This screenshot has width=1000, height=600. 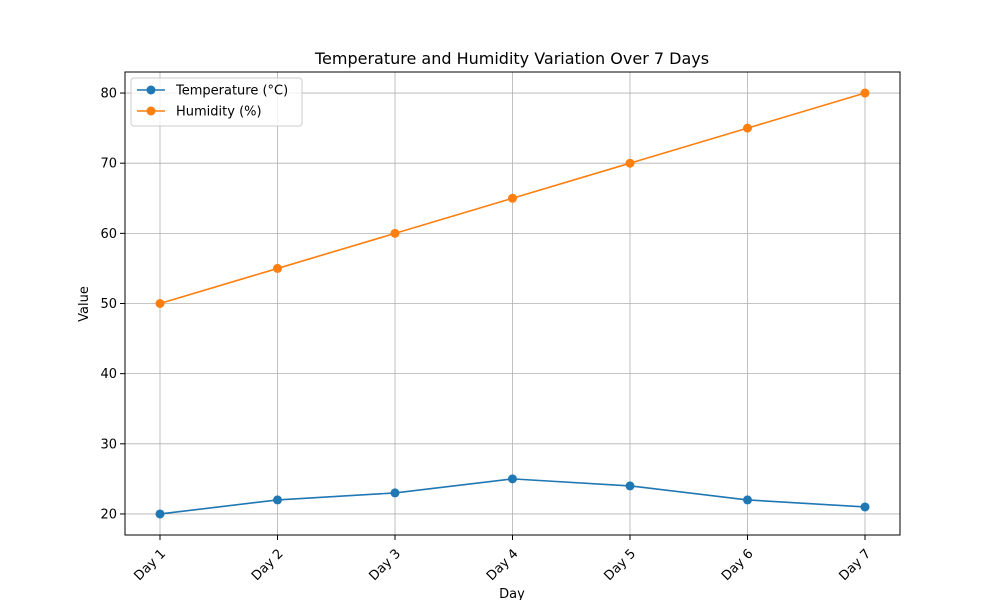 I want to click on y-tick-label: 70, so click(x=108, y=164).